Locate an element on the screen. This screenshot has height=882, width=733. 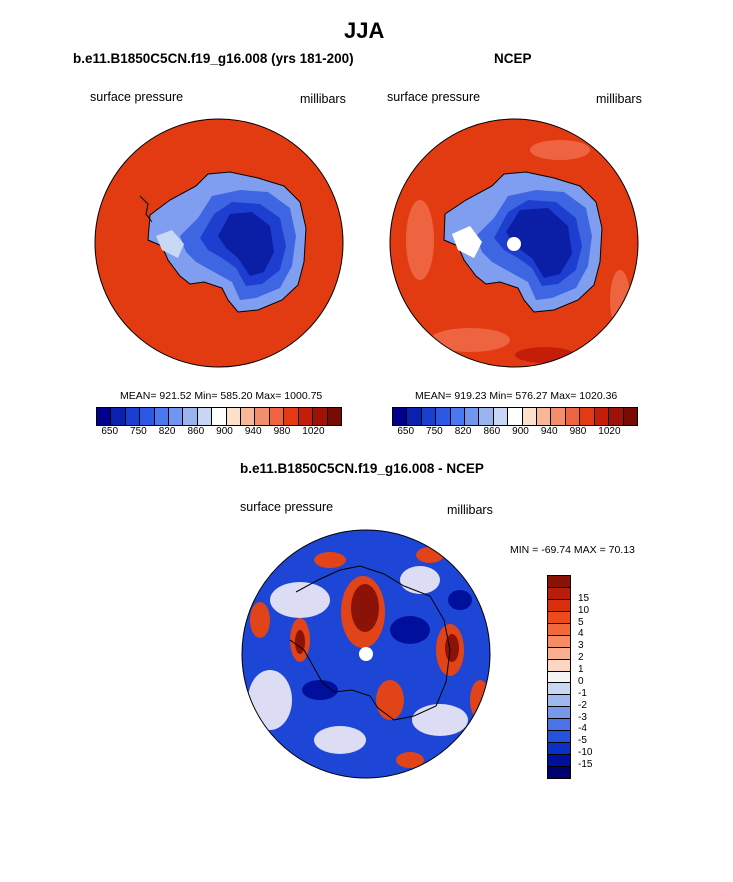
diff-stats: MIN = -69.74 MAX = 70.13 is located at coordinates (572, 550).